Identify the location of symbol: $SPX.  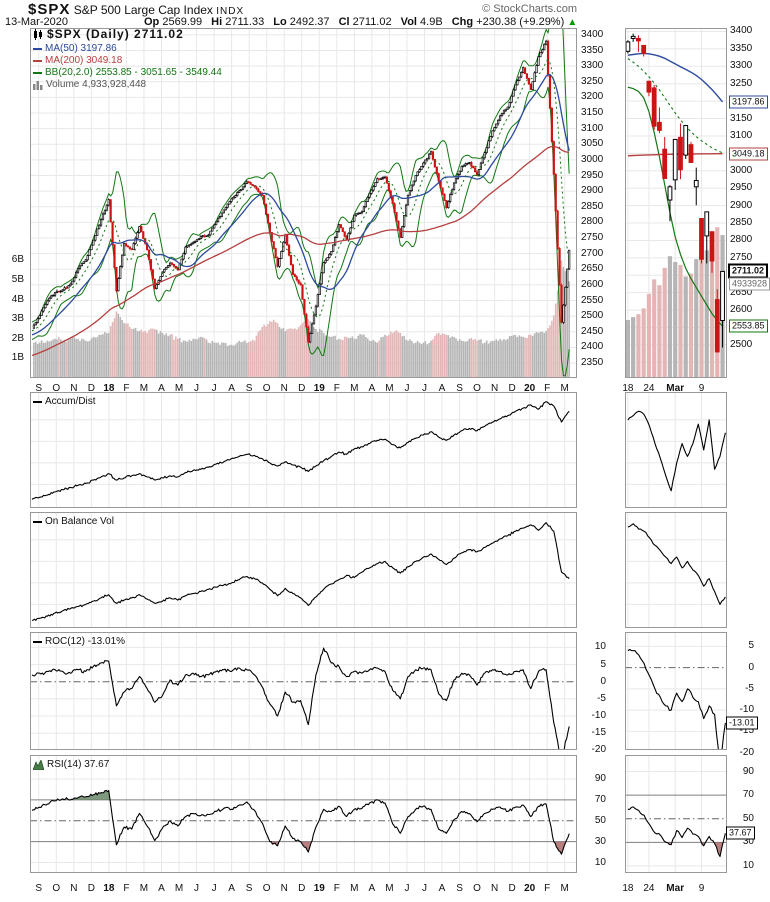
(49, 9).